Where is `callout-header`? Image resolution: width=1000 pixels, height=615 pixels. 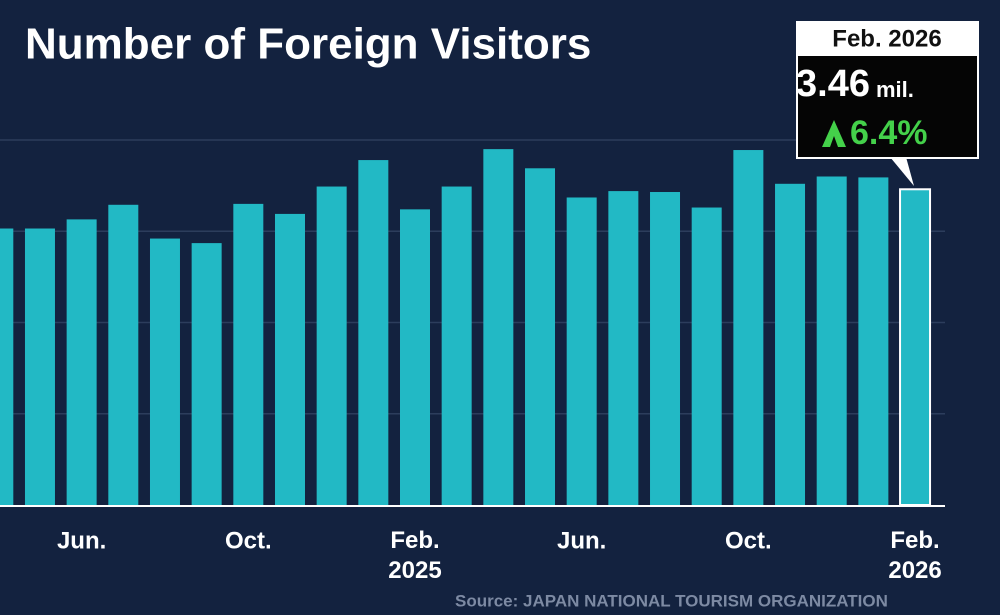 callout-header is located at coordinates (887, 39).